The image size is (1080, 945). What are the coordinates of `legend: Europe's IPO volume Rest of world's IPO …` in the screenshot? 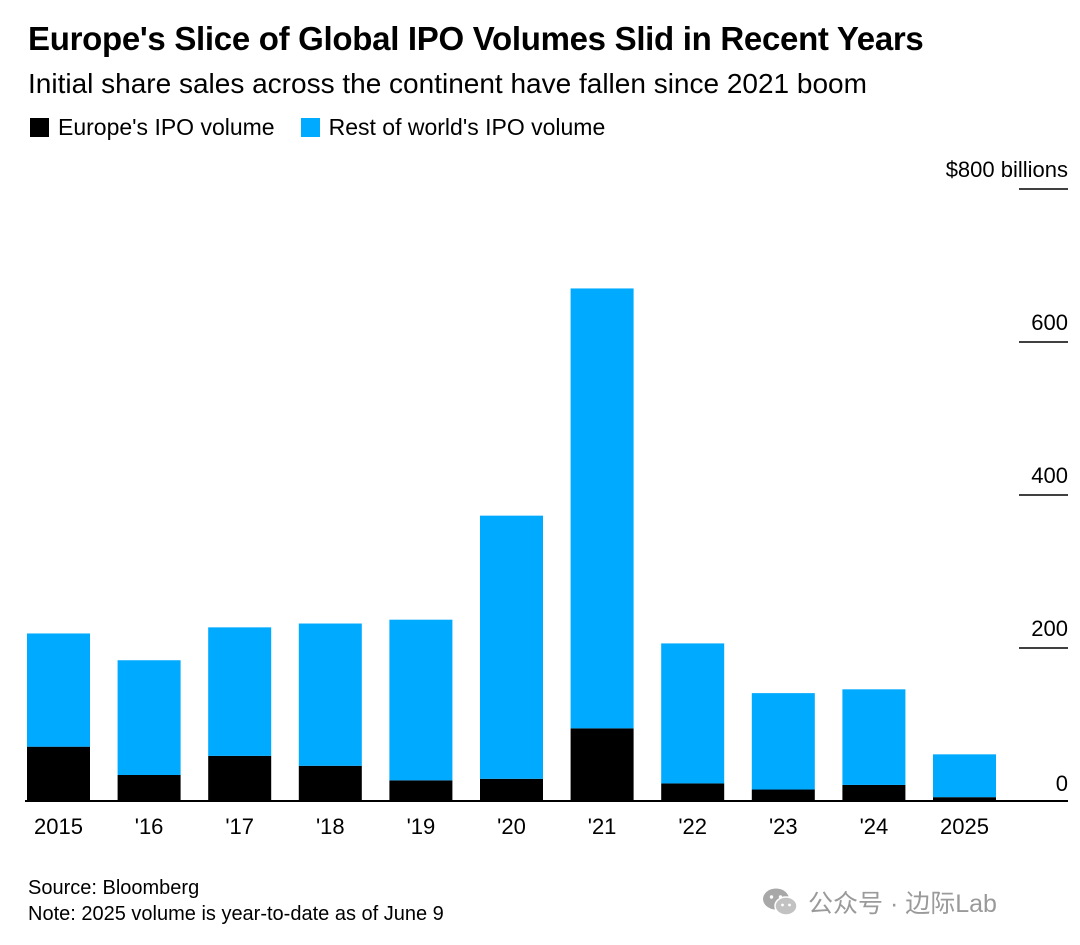 It's located at (330, 127).